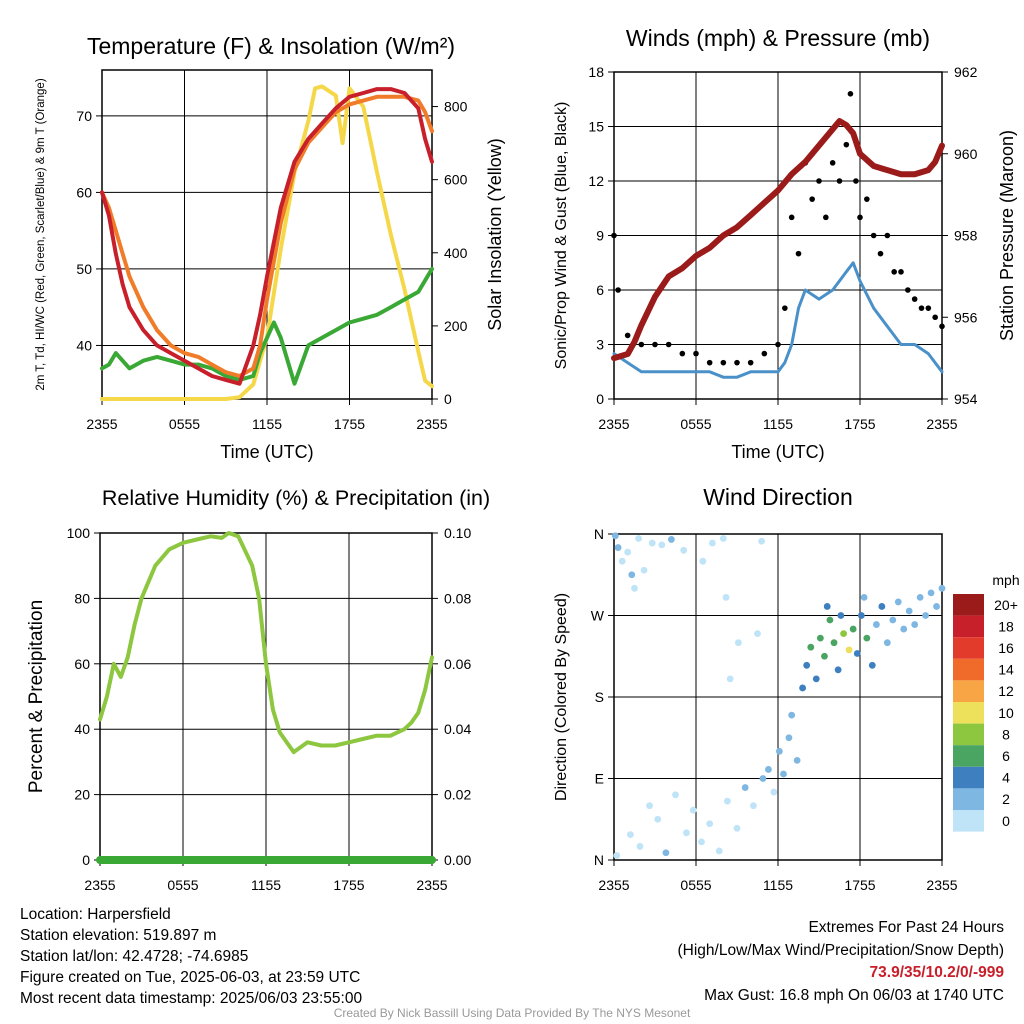 This screenshot has height=1024, width=1024. I want to click on y-tick-label: 18, so click(596, 72).